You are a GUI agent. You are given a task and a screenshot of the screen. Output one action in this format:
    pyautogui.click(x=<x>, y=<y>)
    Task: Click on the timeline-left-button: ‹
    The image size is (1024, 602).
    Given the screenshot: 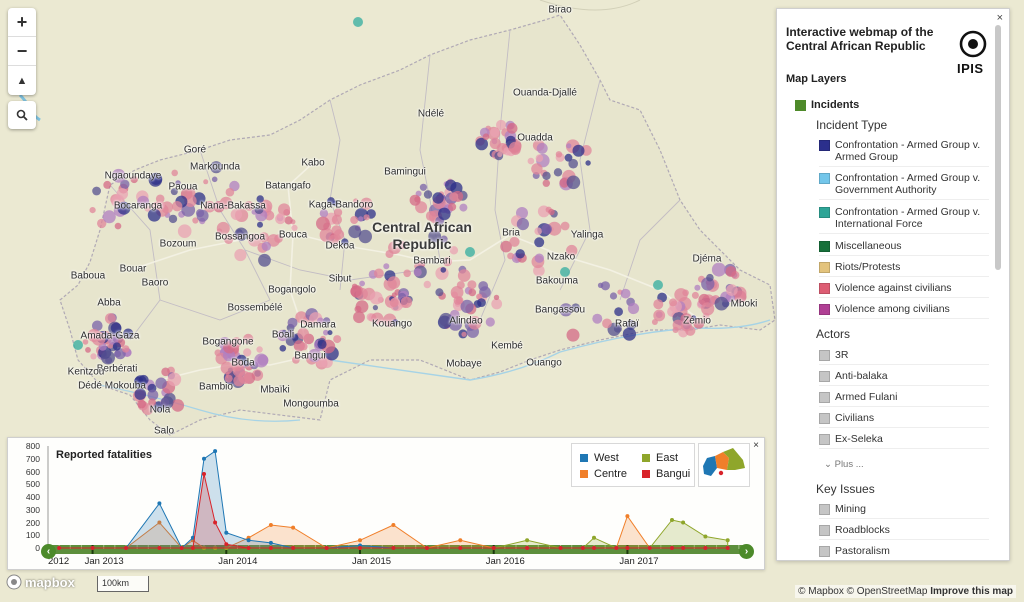 What is the action you would take?
    pyautogui.click(x=48, y=551)
    